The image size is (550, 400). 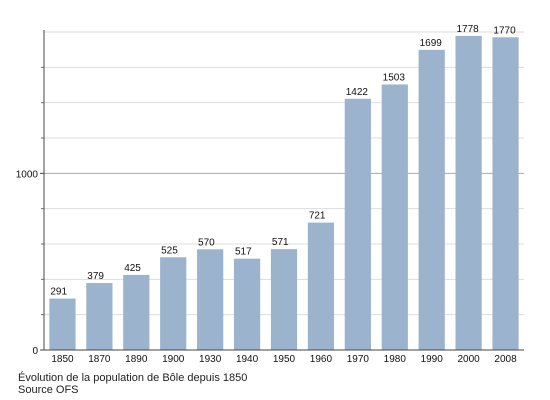 What do you see at coordinates (95, 276) in the screenshot?
I see `data-label-1870: 379` at bounding box center [95, 276].